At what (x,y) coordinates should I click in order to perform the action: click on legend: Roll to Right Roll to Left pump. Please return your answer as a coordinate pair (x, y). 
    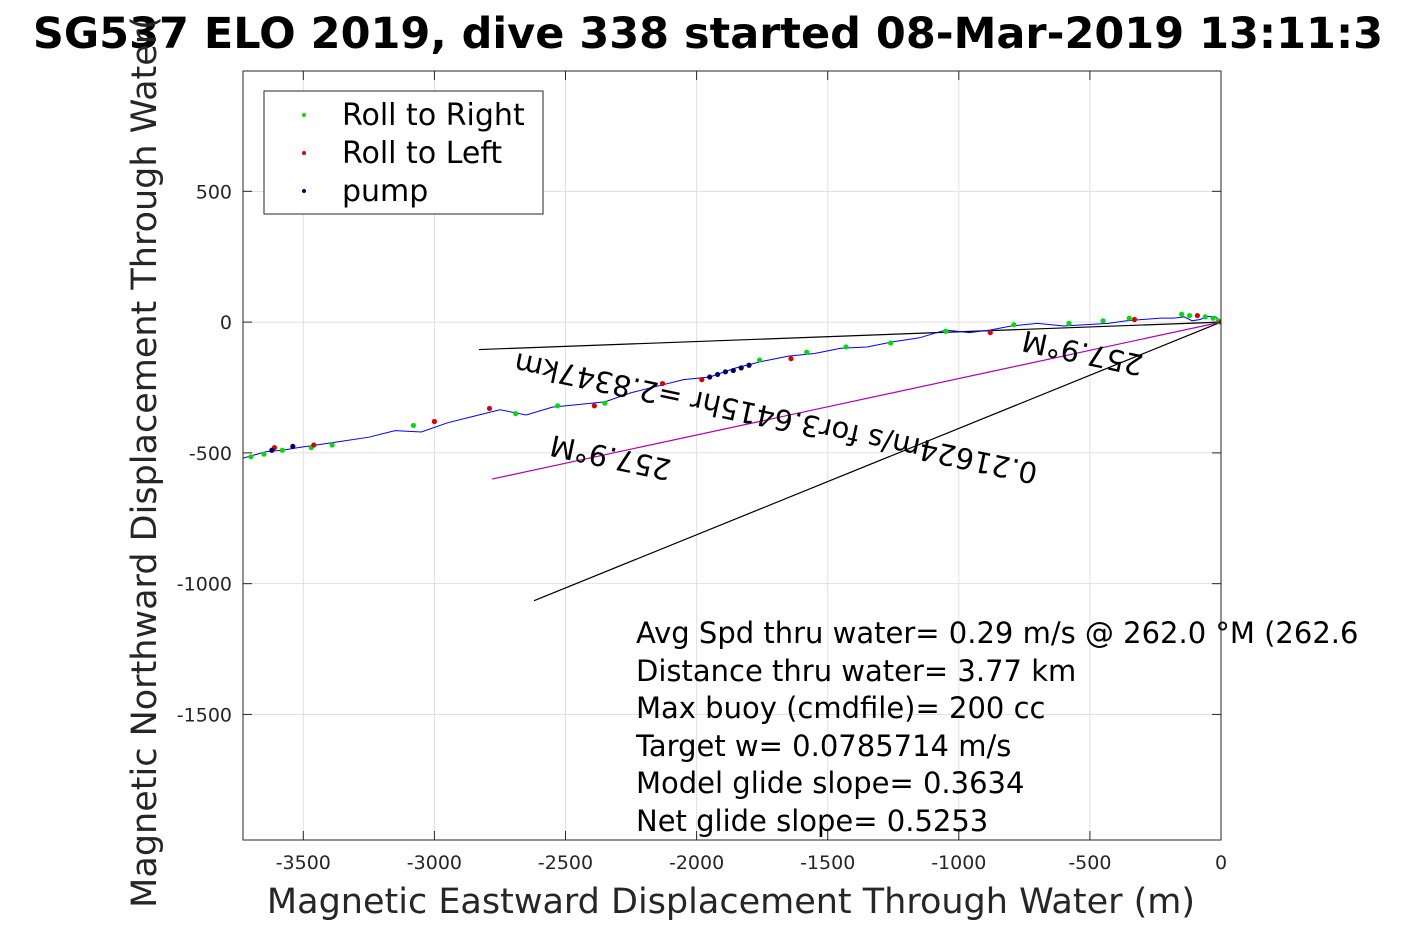
    Looking at the image, I should click on (403, 152).